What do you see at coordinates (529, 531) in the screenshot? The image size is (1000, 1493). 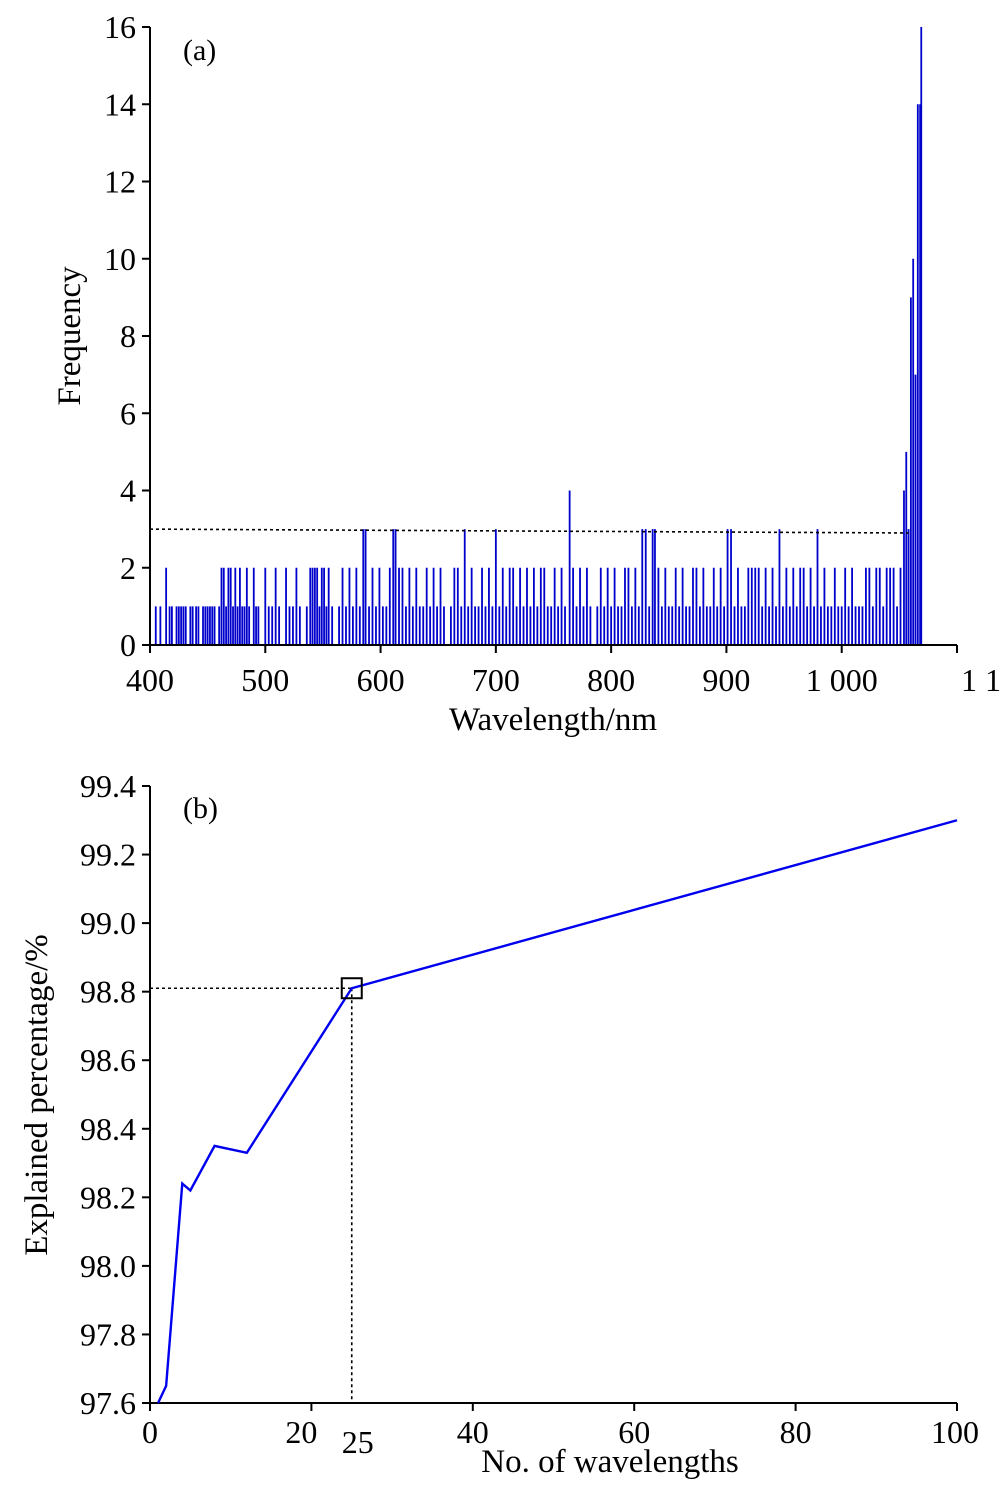 I see `panel-a-threshold-line` at bounding box center [529, 531].